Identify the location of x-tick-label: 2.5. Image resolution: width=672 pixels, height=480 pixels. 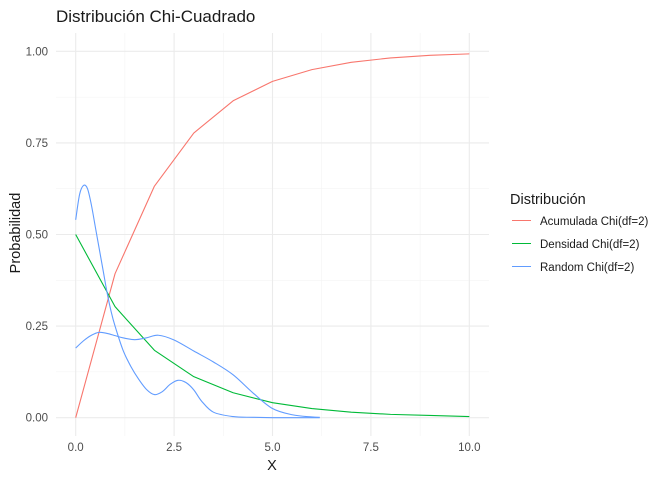
(174, 448).